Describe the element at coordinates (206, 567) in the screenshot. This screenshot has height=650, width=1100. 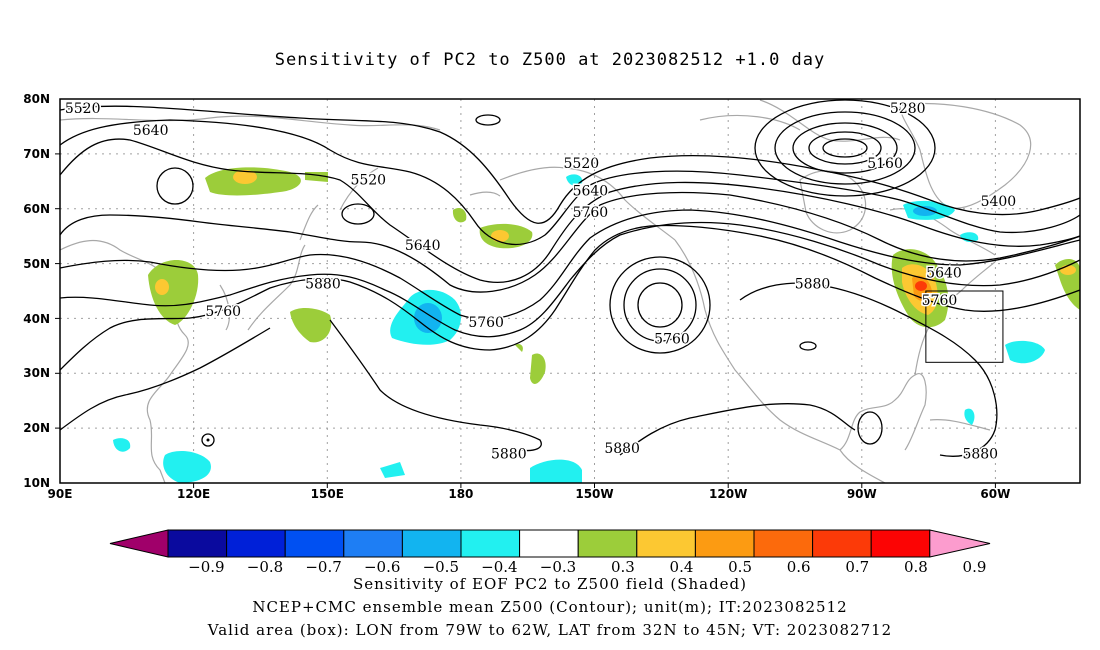
I see `colorbar-label: −0.9` at that location.